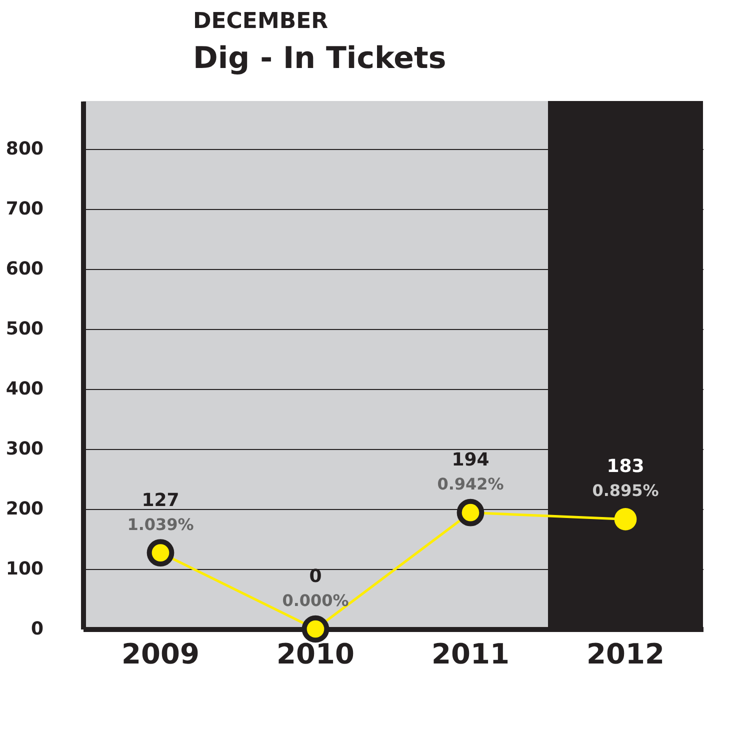 The width and height of the screenshot is (753, 734). I want to click on y-tick-label: 100, so click(25, 569).